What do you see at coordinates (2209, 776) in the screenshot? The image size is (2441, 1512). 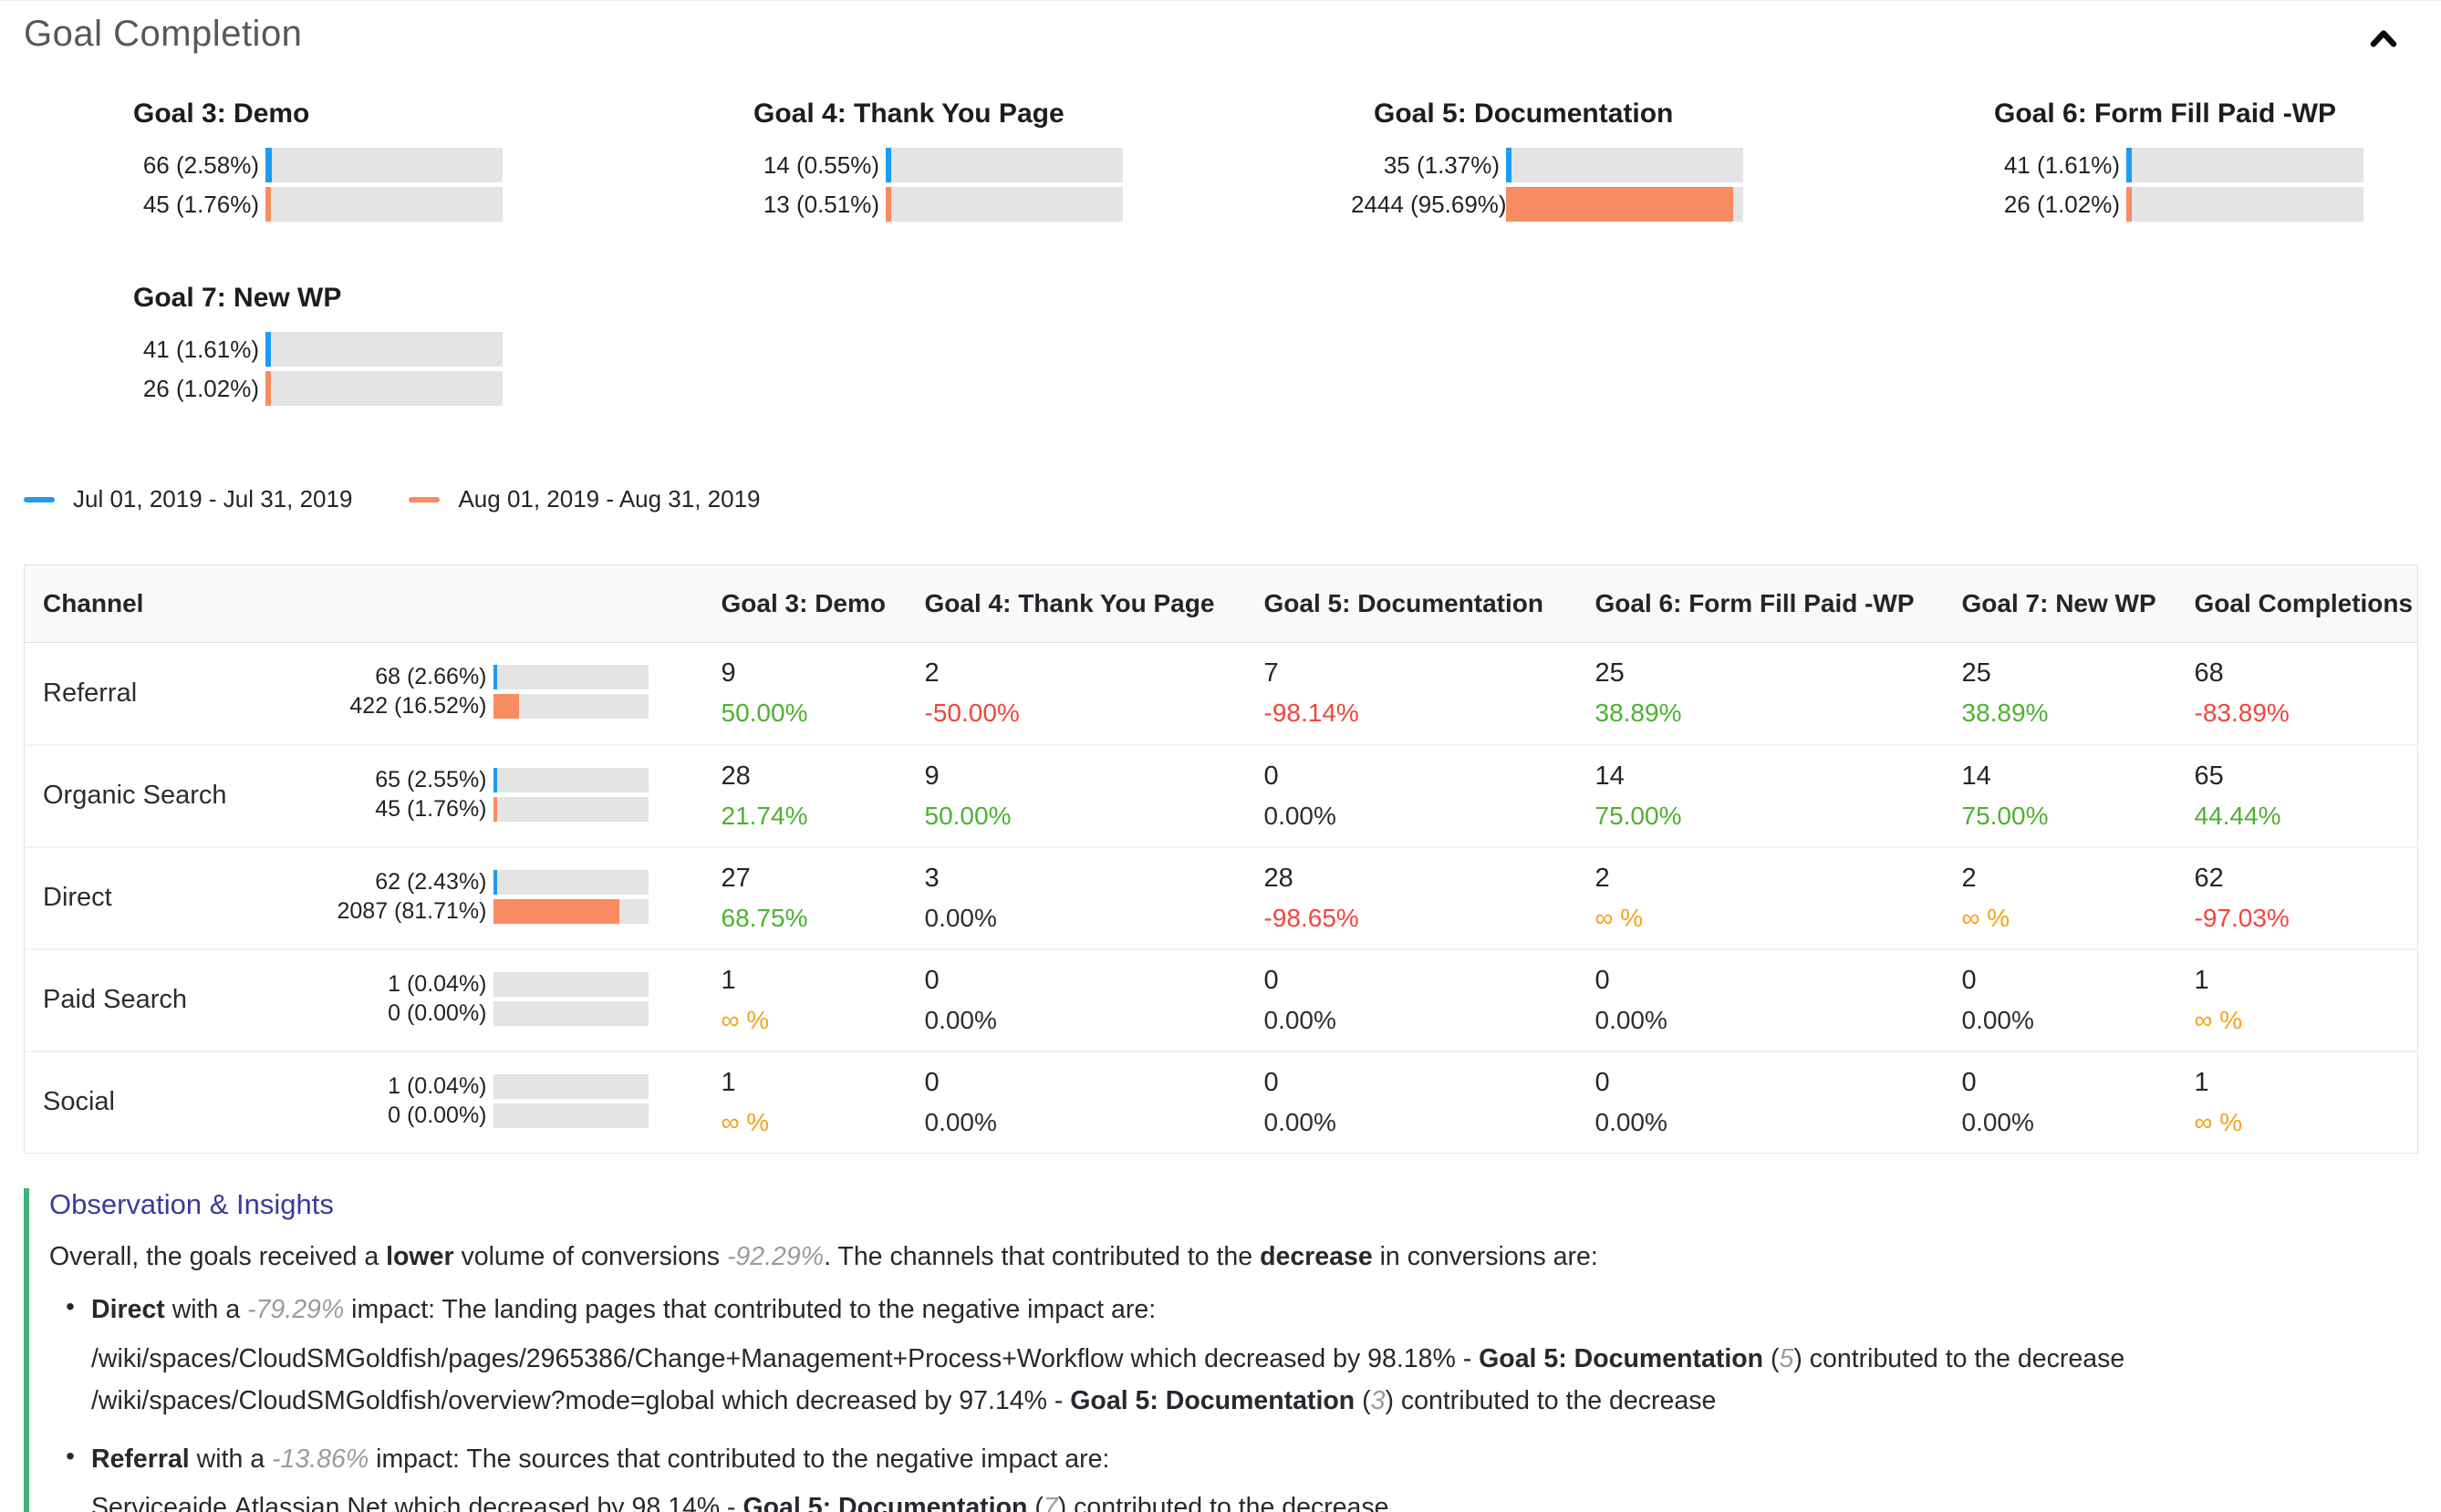 I see `goal-value: 65` at bounding box center [2209, 776].